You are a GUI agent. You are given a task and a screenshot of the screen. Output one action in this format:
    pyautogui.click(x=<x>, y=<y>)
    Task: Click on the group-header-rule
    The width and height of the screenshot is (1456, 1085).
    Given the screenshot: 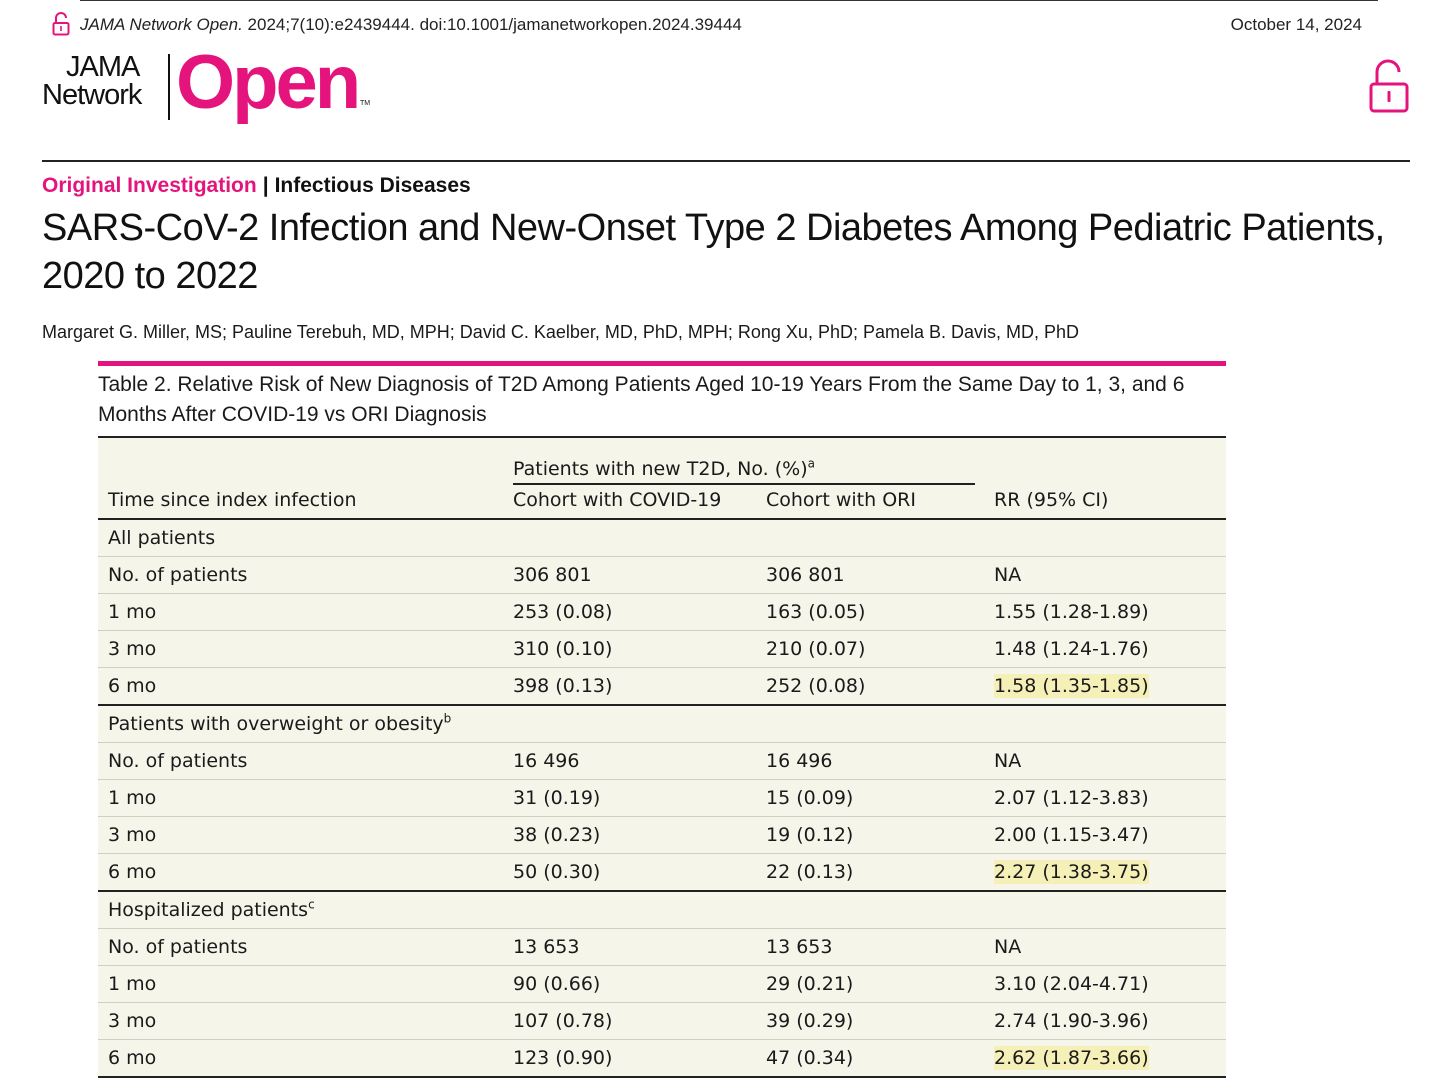 What is the action you would take?
    pyautogui.click(x=744, y=484)
    